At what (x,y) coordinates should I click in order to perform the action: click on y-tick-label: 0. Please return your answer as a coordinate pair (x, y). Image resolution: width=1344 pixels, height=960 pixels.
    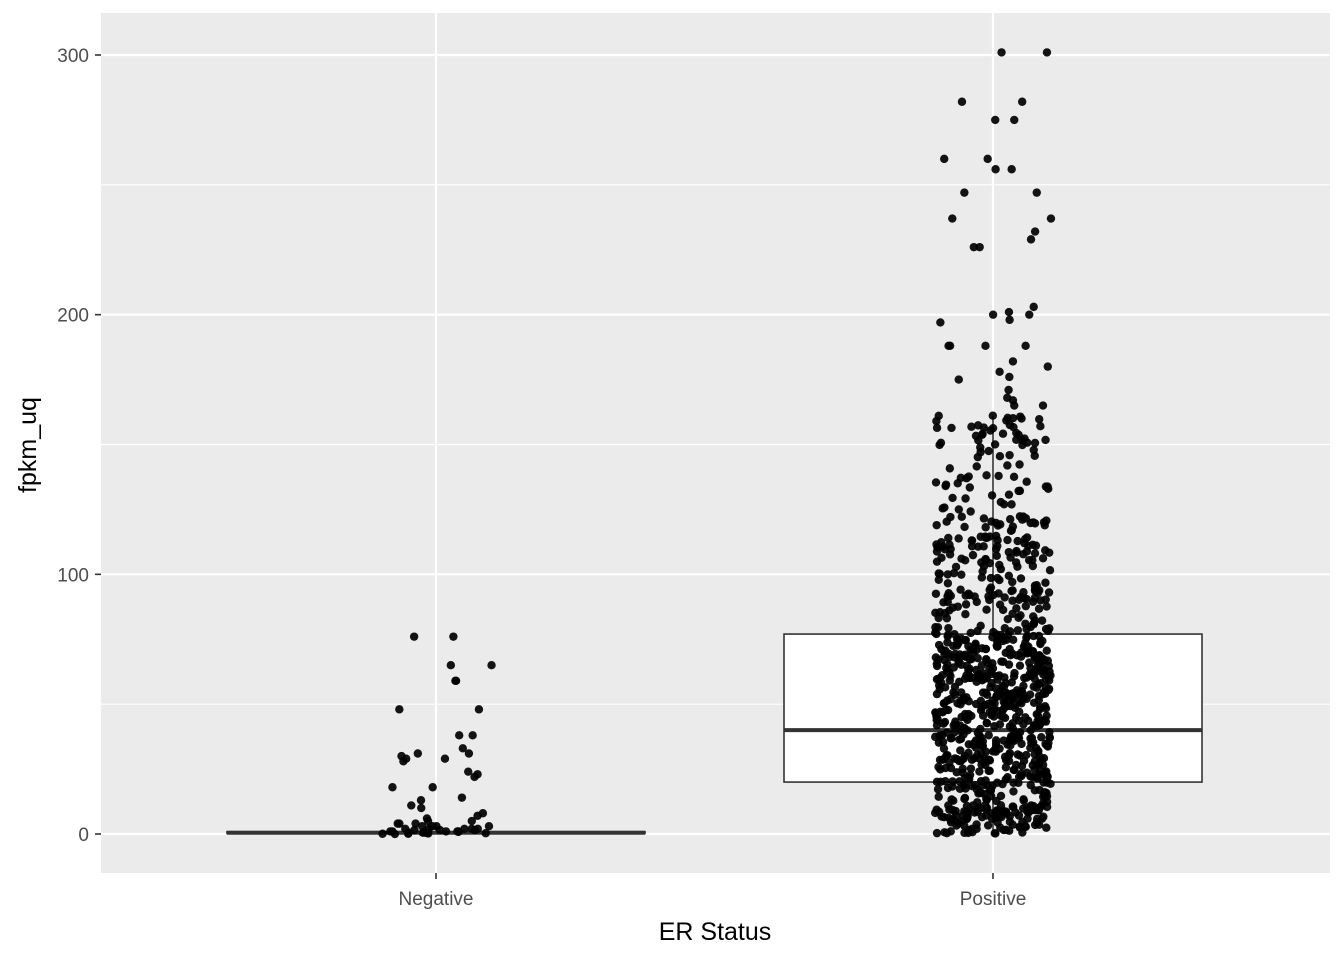
    Looking at the image, I should click on (83, 835).